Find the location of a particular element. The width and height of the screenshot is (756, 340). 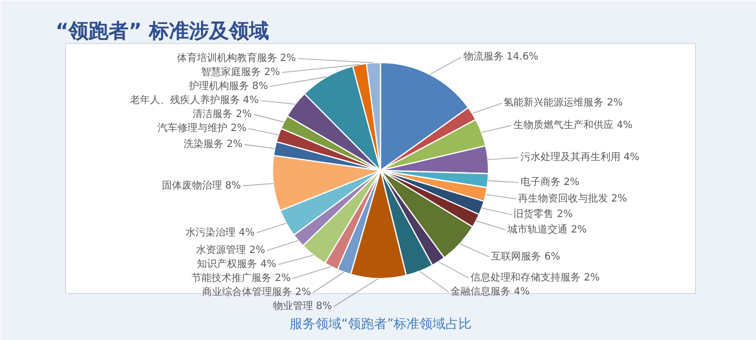

slice-label: 城市轨道交通 2% is located at coordinates (546, 229).